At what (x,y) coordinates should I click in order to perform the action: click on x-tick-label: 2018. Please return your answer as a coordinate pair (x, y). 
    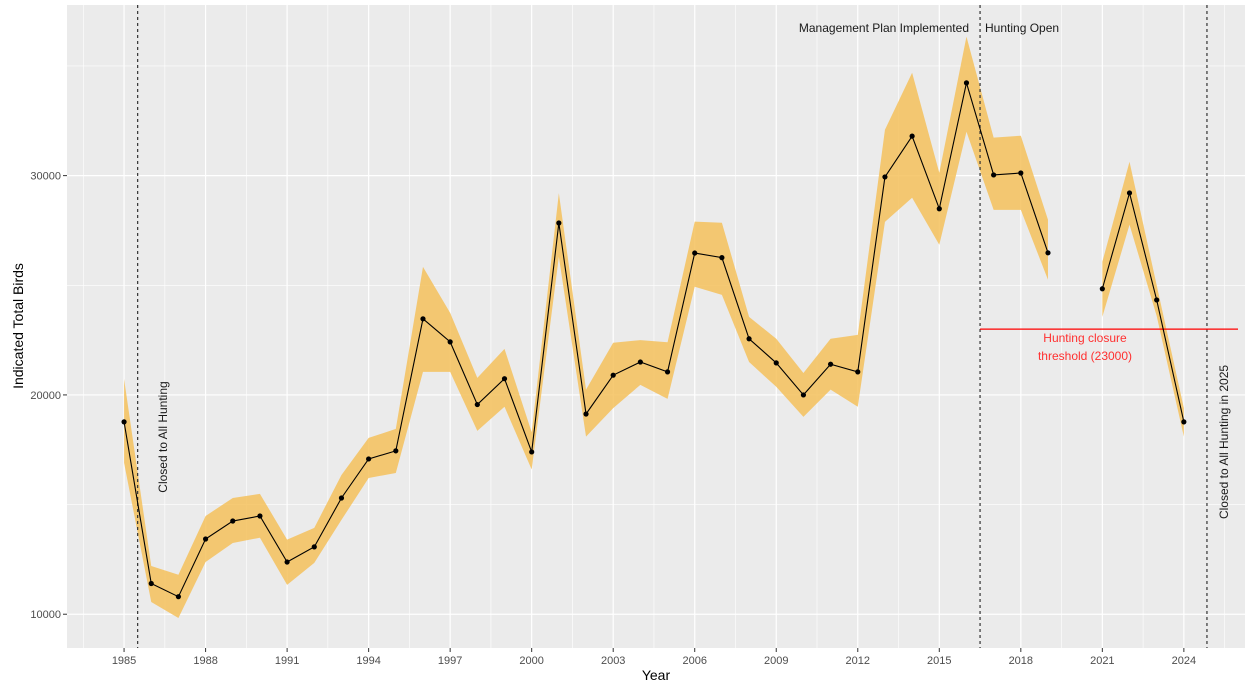
    Looking at the image, I should click on (1021, 661).